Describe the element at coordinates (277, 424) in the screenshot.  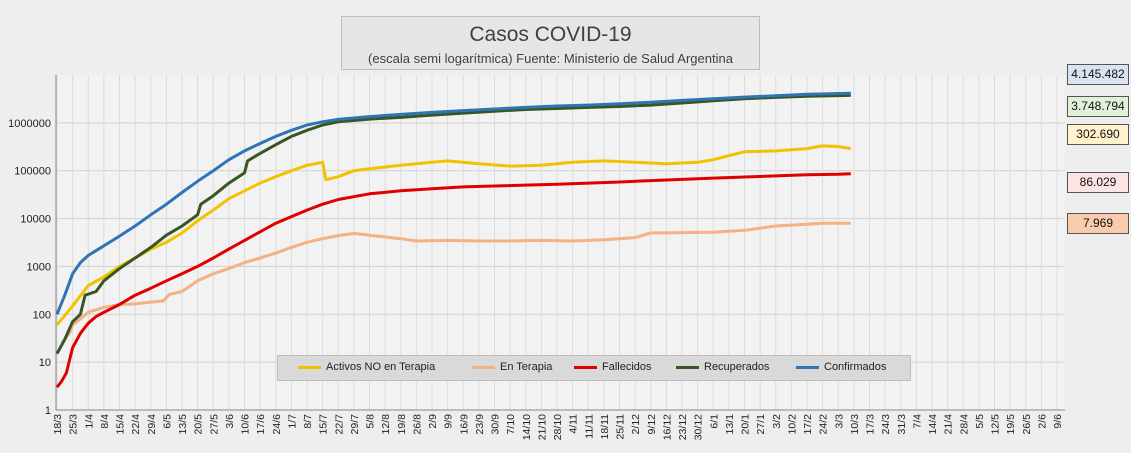
I see `x-tick-label: 24/6` at that location.